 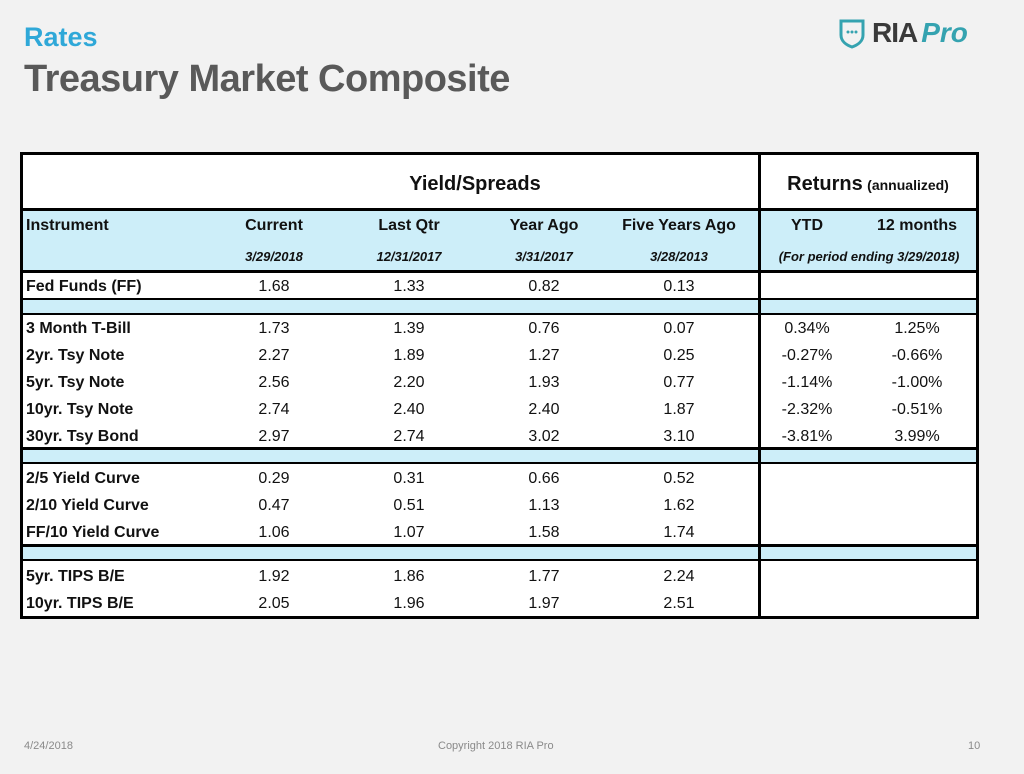 I want to click on logo: RIA Pro, so click(x=903, y=33).